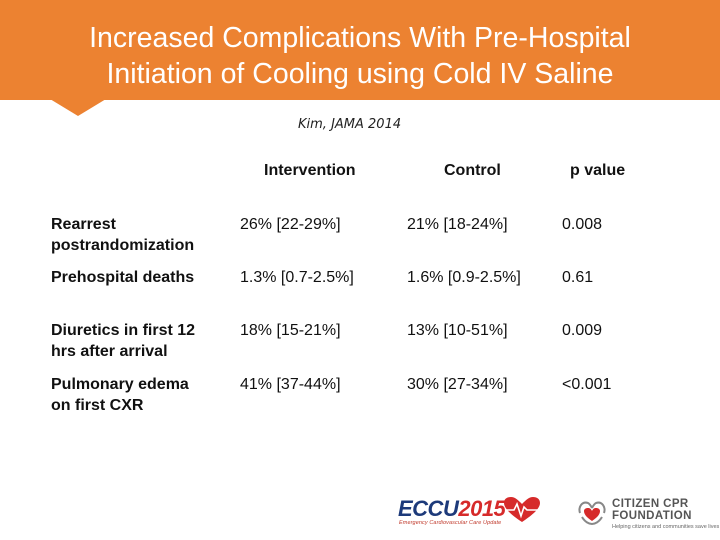  Describe the element at coordinates (350, 124) in the screenshot. I see `citation: Kim, JAMA 2014` at that location.